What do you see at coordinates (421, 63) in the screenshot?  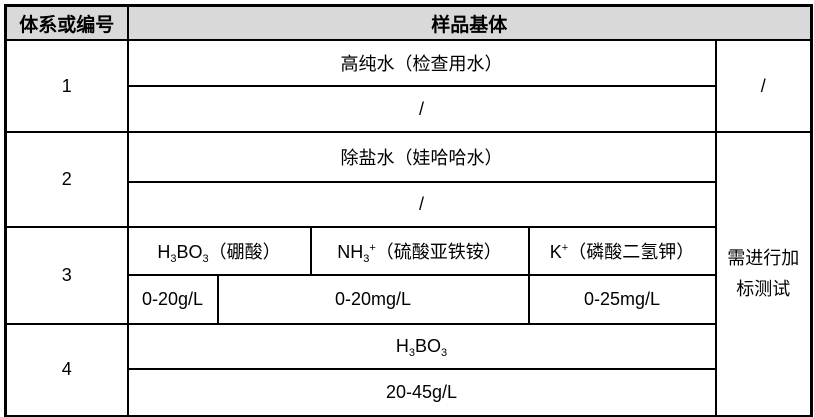 I see `system-1-matrix-cell: 高纯水（检查用水）` at bounding box center [421, 63].